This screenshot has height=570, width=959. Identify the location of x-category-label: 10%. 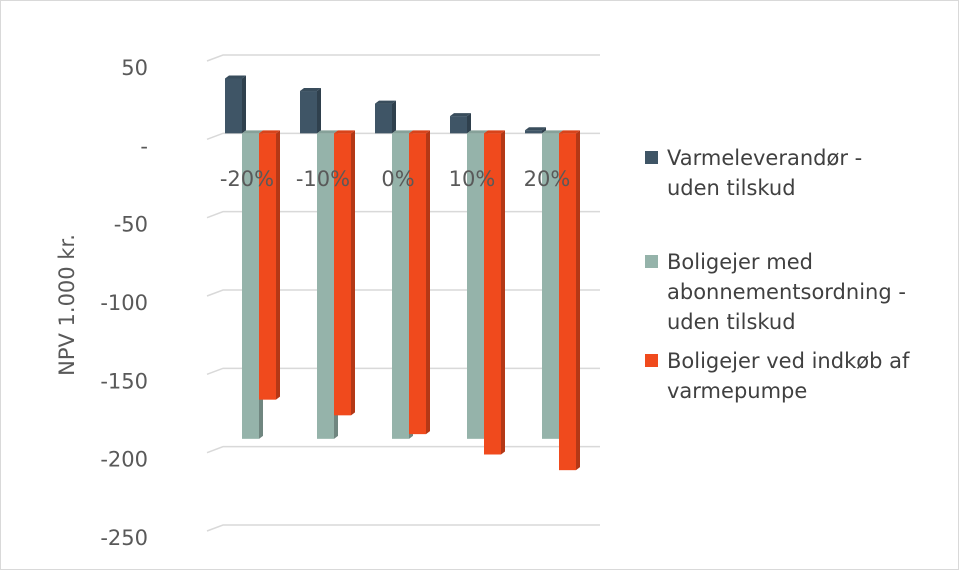
(472, 179).